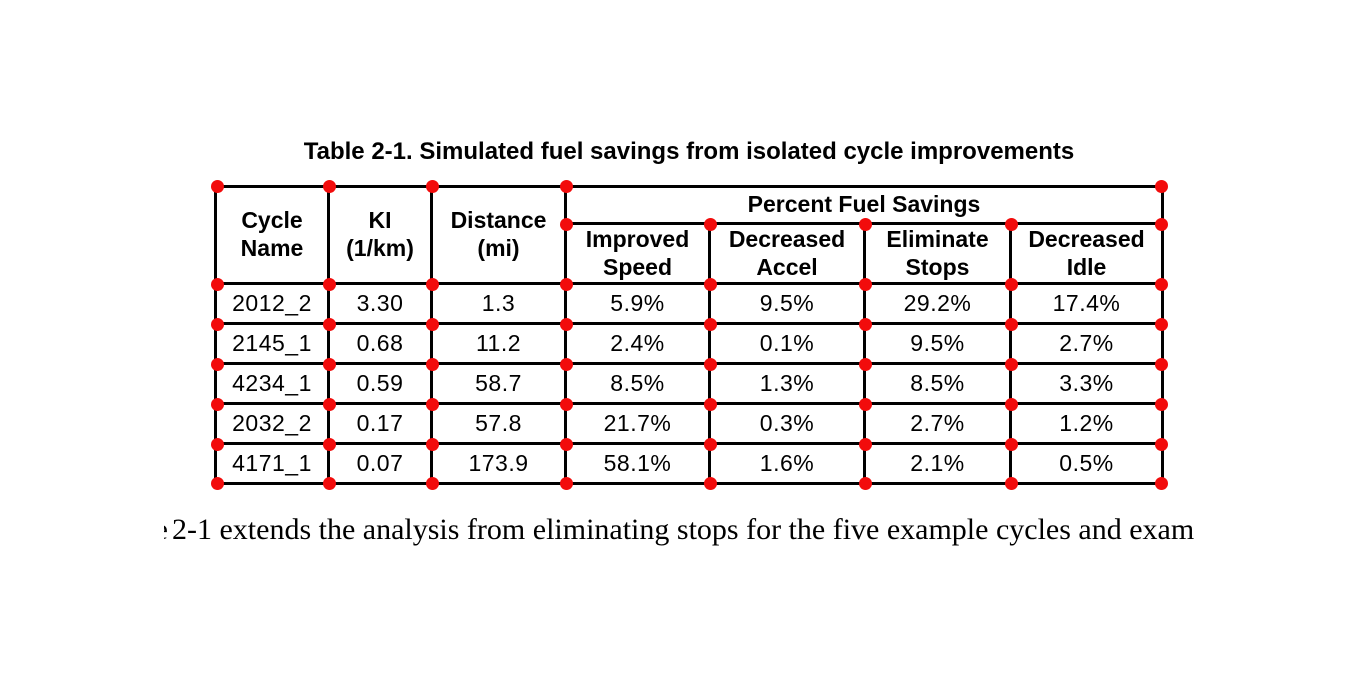  I want to click on cell-decreased-accel: 1.3%, so click(787, 383).